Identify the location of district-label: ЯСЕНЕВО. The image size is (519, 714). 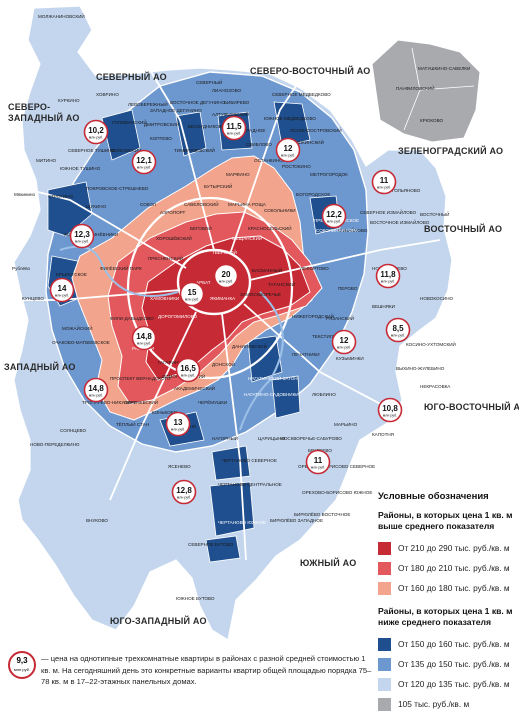
(179, 466).